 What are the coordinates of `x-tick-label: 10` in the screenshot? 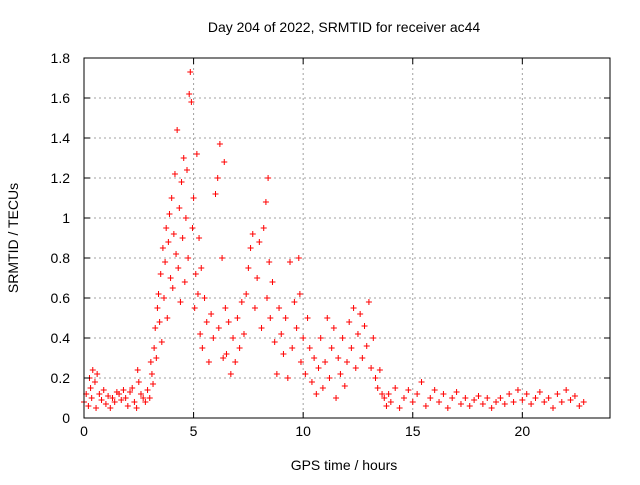 It's located at (303, 431).